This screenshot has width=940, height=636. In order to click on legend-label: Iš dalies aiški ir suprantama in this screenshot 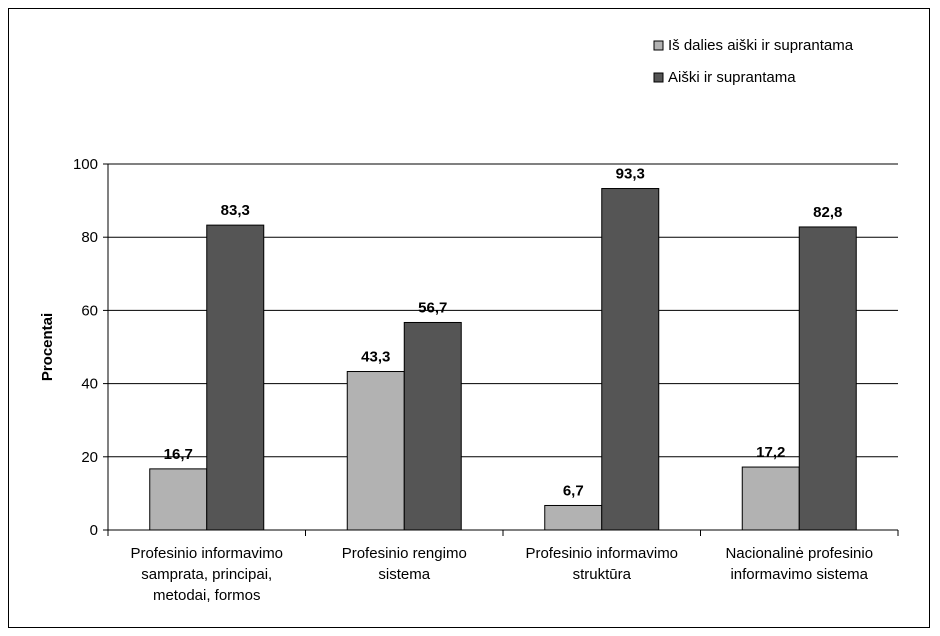, I will do `click(761, 45)`.